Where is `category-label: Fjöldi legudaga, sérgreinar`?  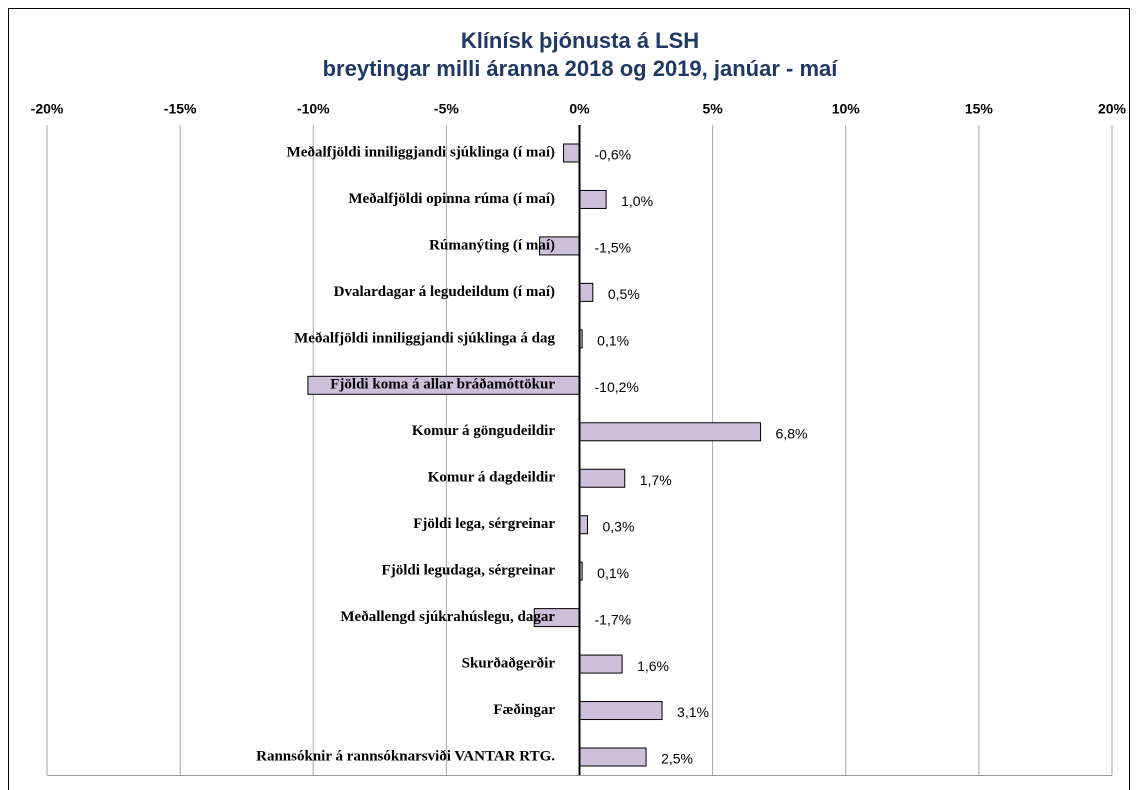
category-label: Fjöldi legudaga, sérgreinar is located at coordinates (469, 571).